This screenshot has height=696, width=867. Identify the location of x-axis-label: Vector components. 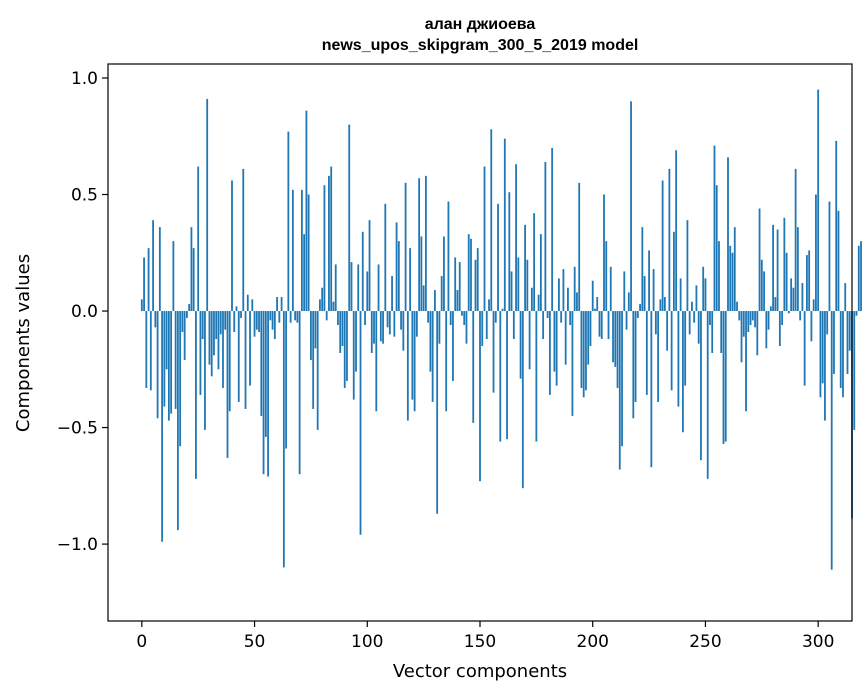
(480, 671).